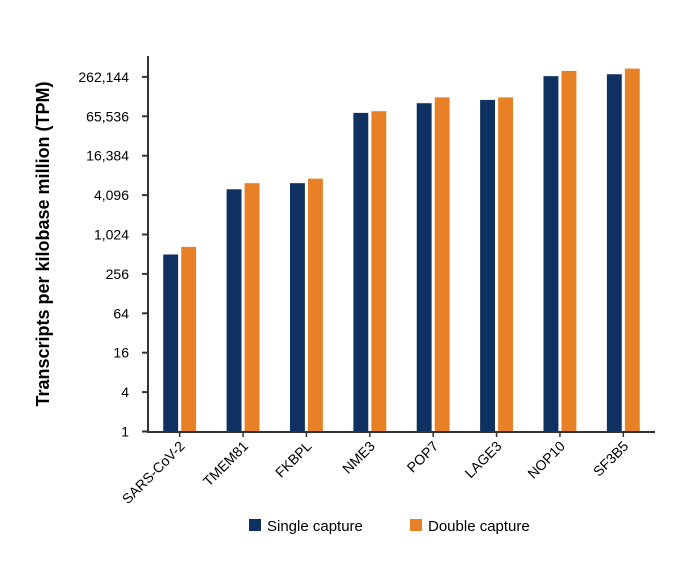 This screenshot has width=699, height=584. Describe the element at coordinates (226, 464) in the screenshot. I see `x-tick-label: TMEM81` at that location.